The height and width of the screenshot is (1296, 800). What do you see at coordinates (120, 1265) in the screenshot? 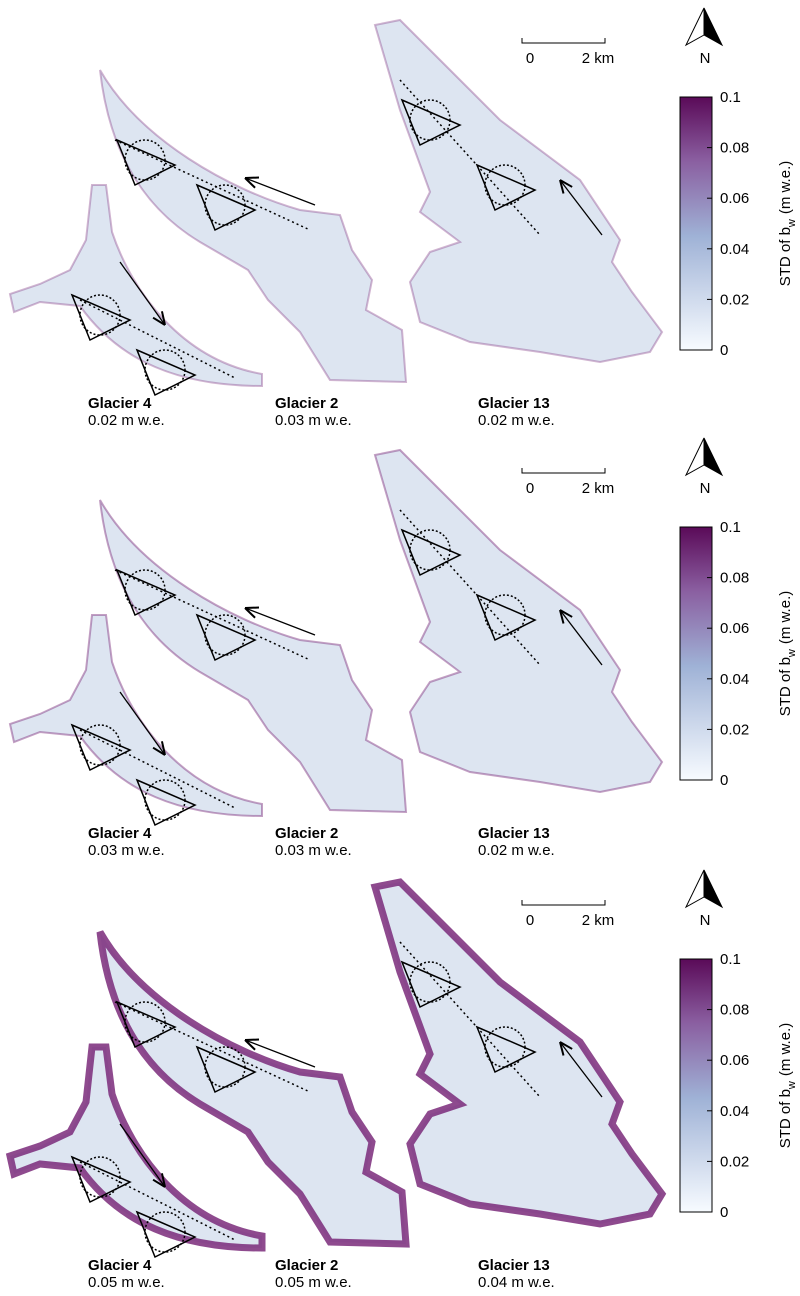
I see `glacier-name: Glacier 4` at bounding box center [120, 1265].